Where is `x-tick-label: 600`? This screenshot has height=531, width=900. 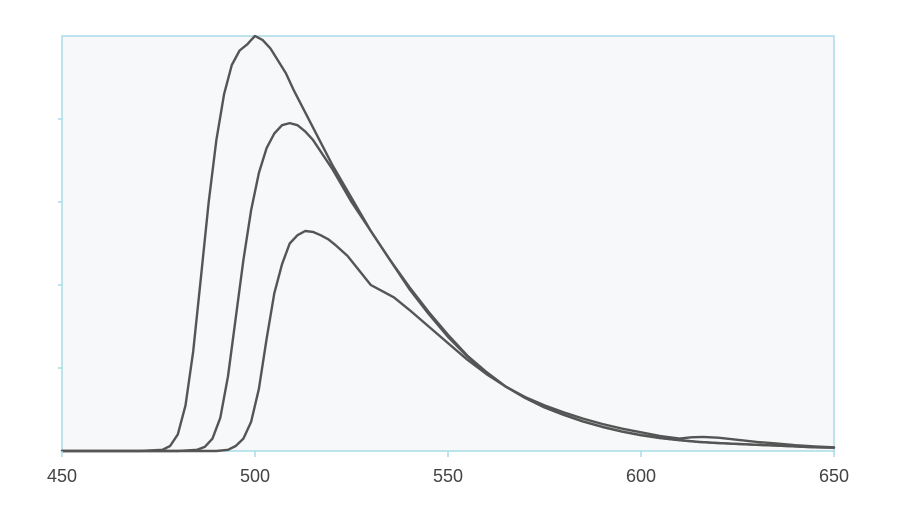 x-tick-label: 600 is located at coordinates (641, 476).